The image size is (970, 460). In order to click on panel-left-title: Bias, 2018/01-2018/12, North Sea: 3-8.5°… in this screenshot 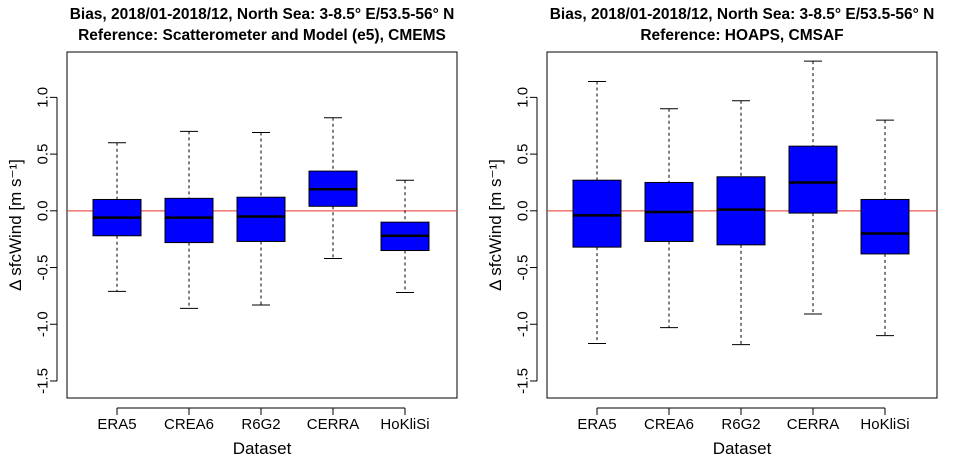, I will do `click(262, 14)`.